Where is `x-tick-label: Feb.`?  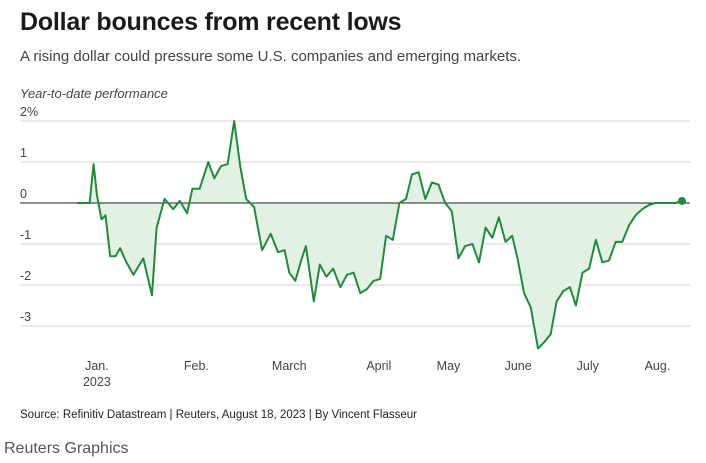 x-tick-label: Feb. is located at coordinates (196, 366).